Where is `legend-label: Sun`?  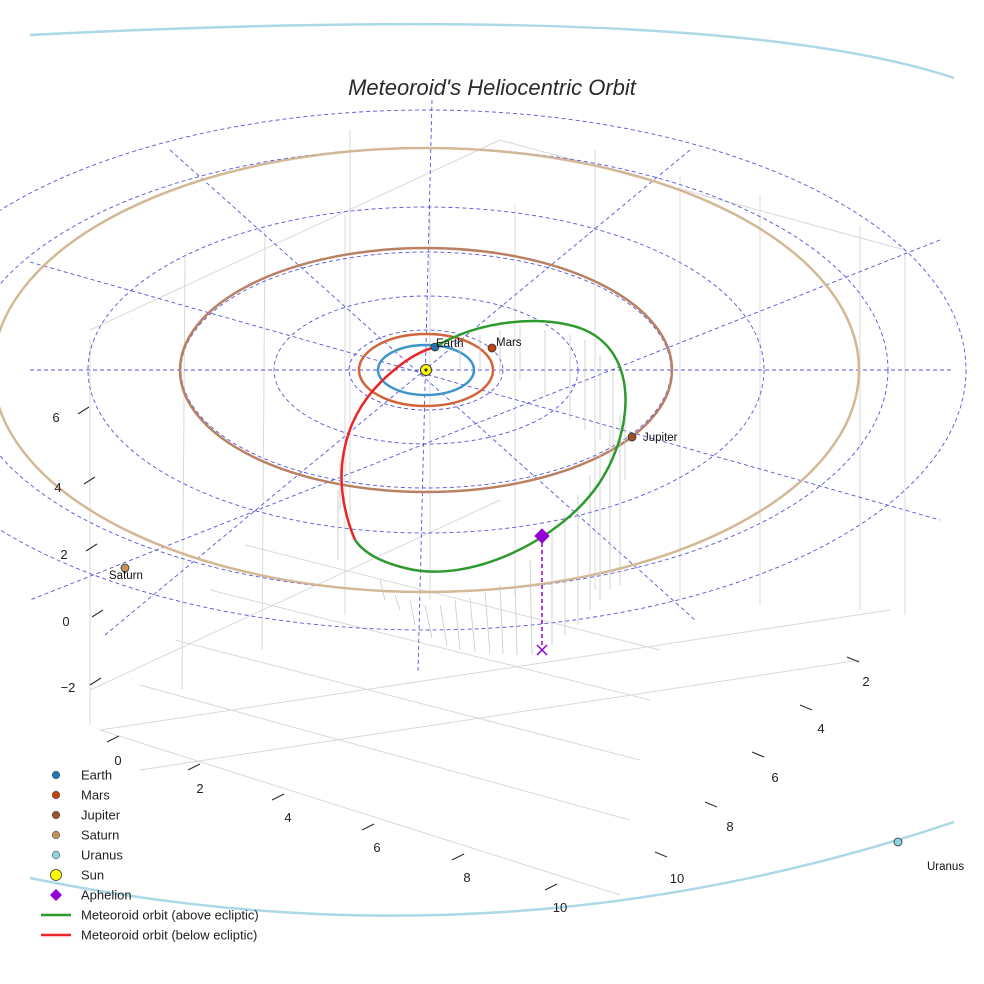 legend-label: Sun is located at coordinates (92, 875).